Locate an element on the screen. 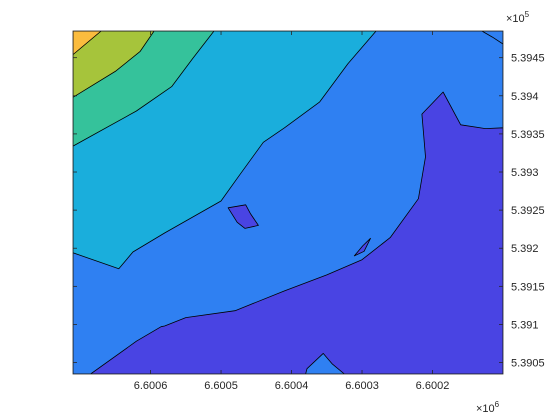 Image resolution: width=560 pixels, height=420 pixels. region-level-2-corner is located at coordinates (492, 38).